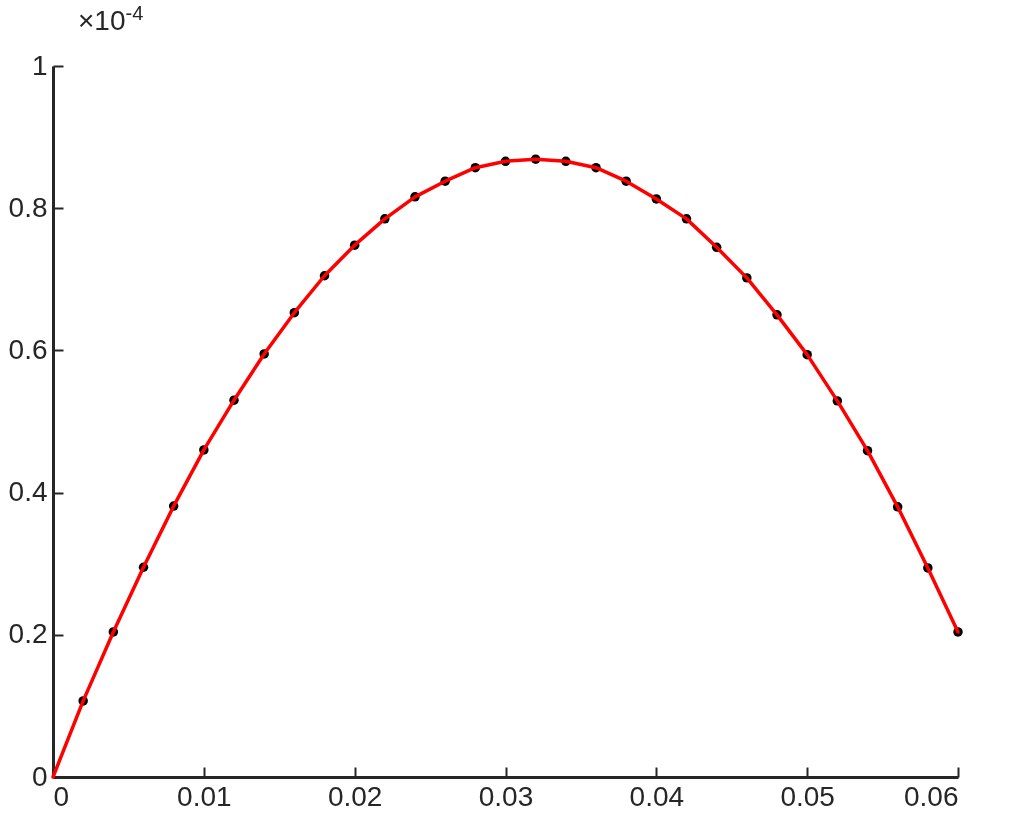  I want to click on y-tick-label: 0.8, so click(28, 207).